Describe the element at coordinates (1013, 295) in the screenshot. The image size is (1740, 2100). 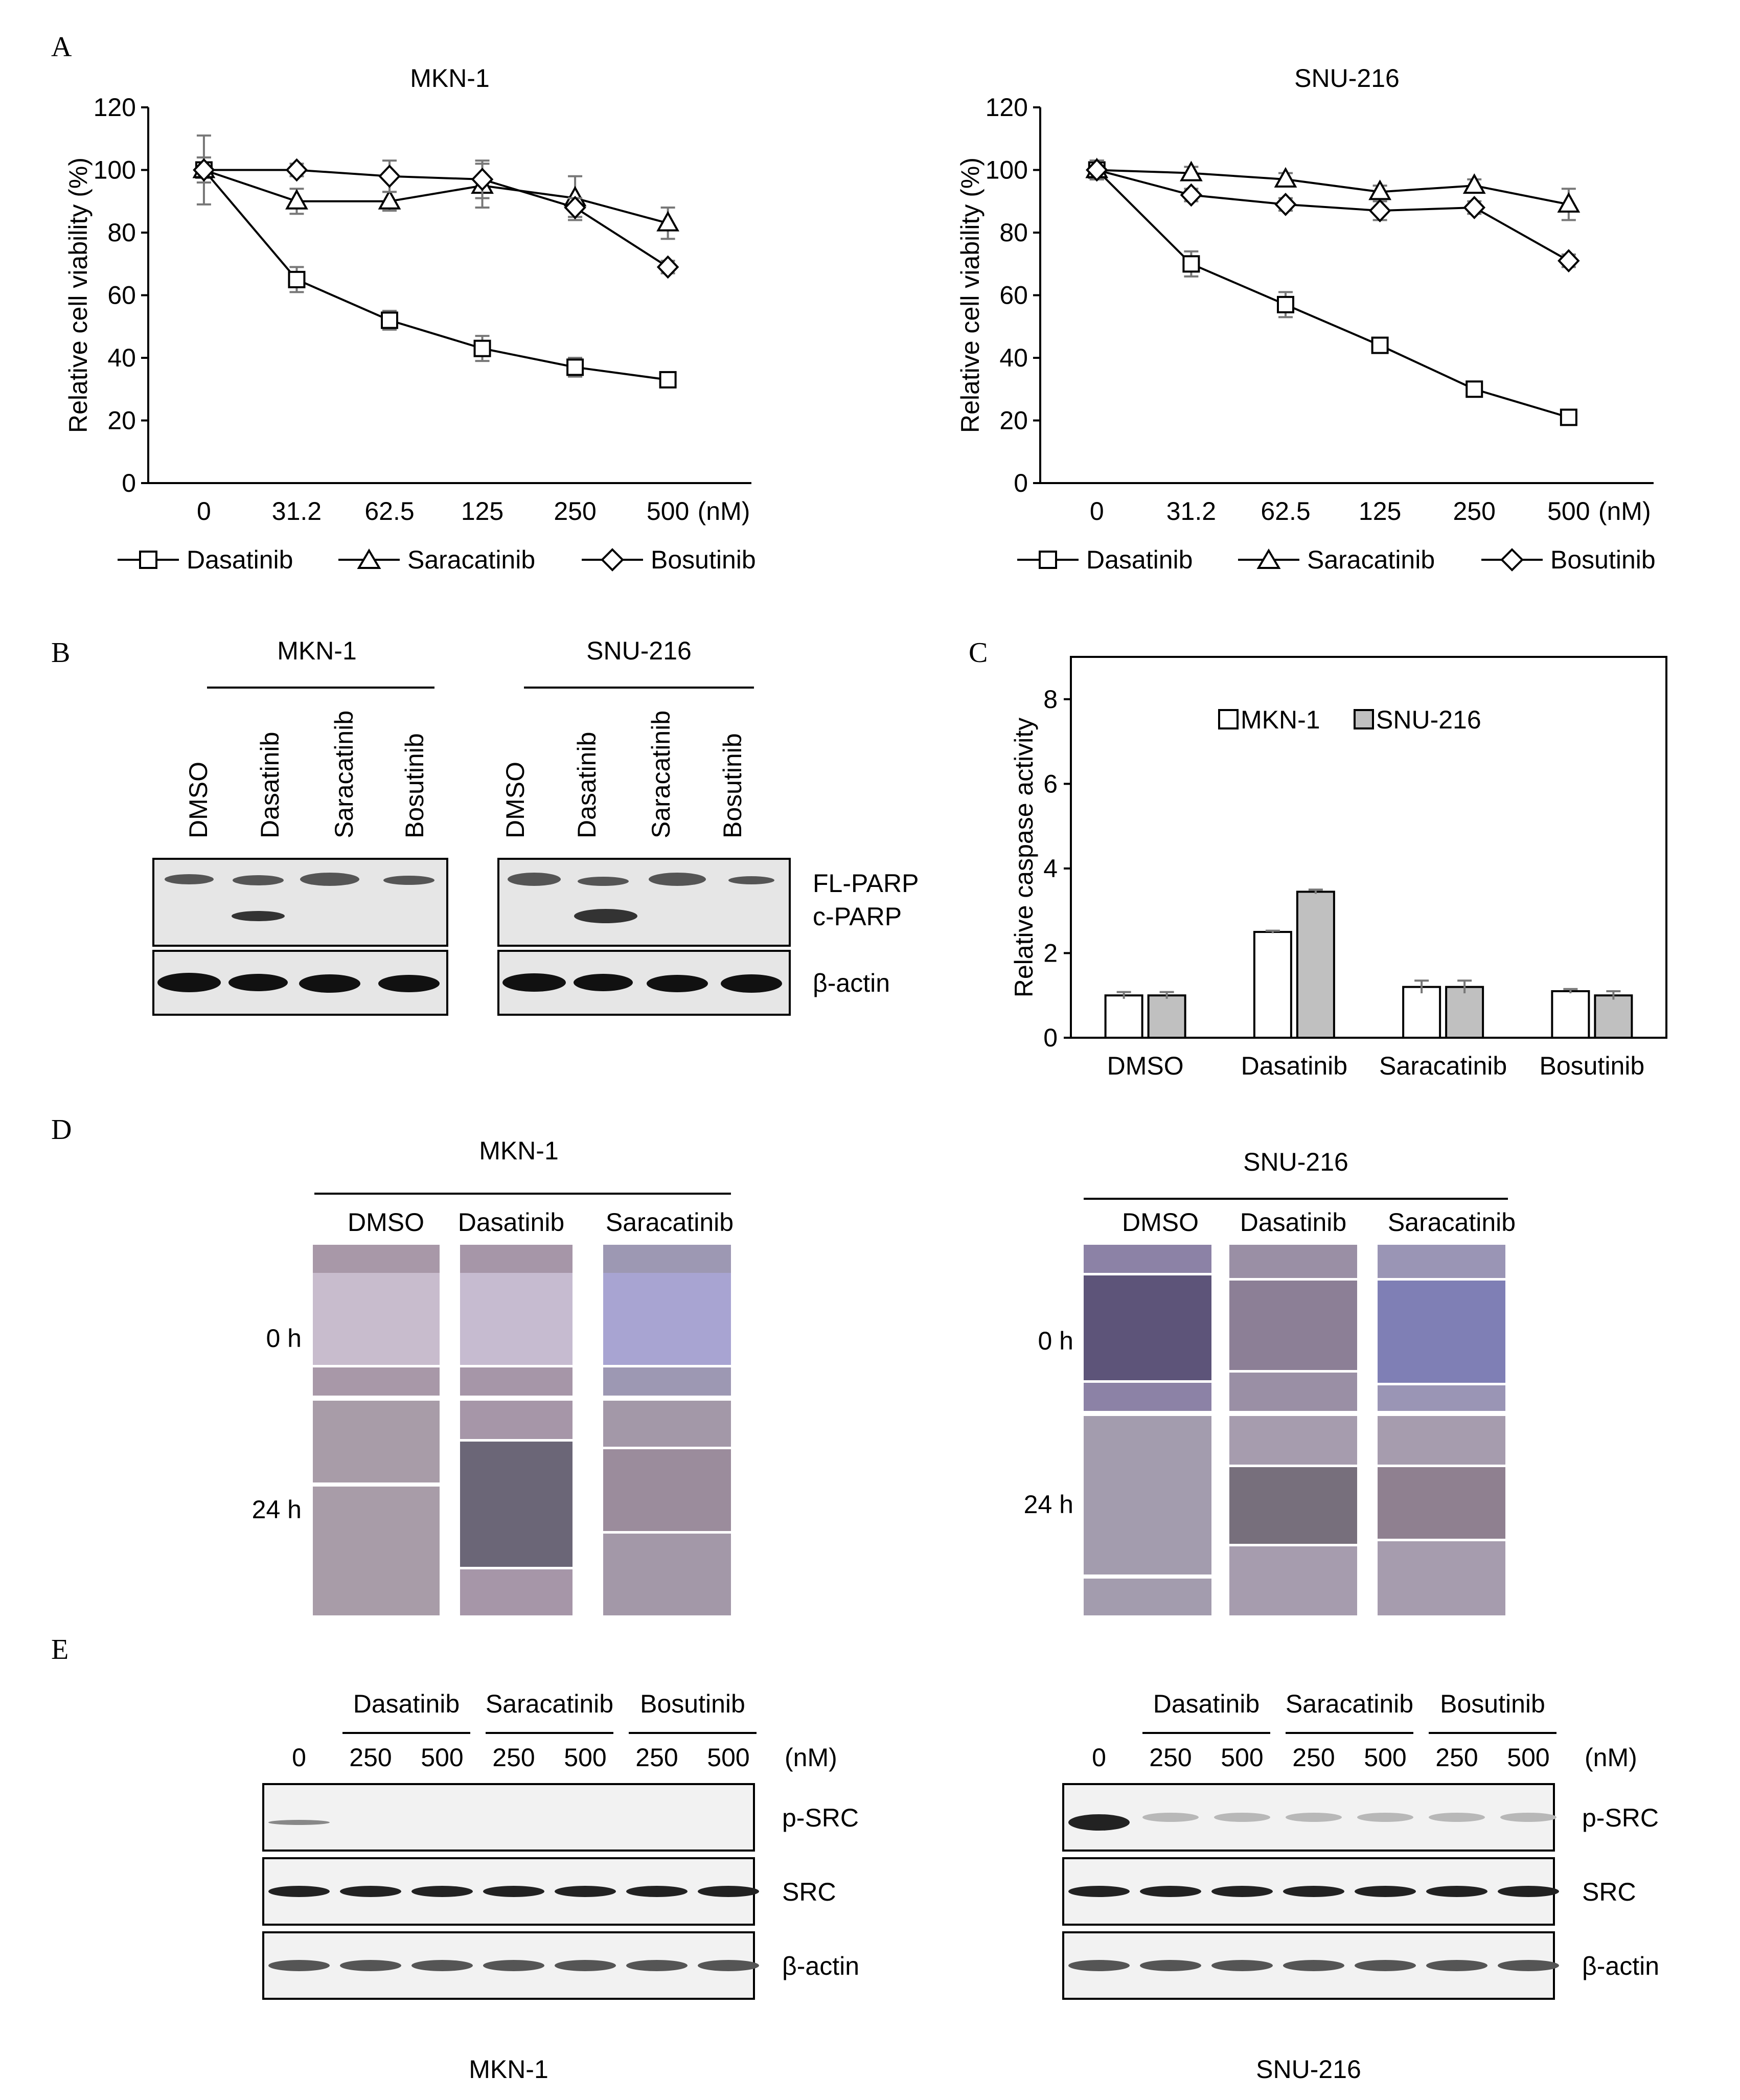
I see `y-tick-label: 60` at that location.